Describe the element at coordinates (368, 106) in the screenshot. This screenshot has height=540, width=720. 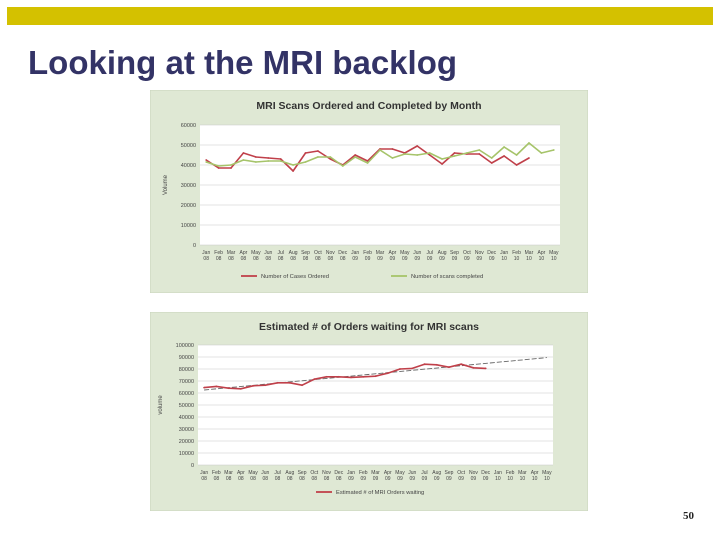
I see `chart-title: MRI Scans Ordered and Completed by Month` at that location.